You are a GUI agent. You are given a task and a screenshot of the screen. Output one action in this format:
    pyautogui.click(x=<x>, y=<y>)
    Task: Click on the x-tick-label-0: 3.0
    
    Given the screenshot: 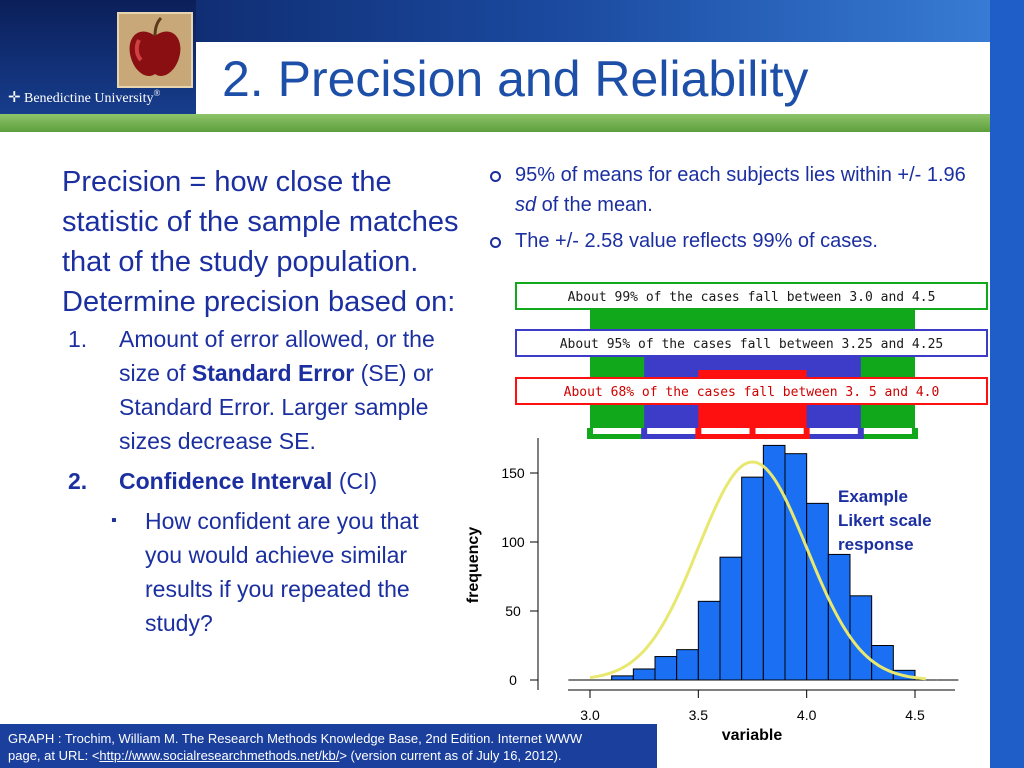 What is the action you would take?
    pyautogui.click(x=590, y=715)
    